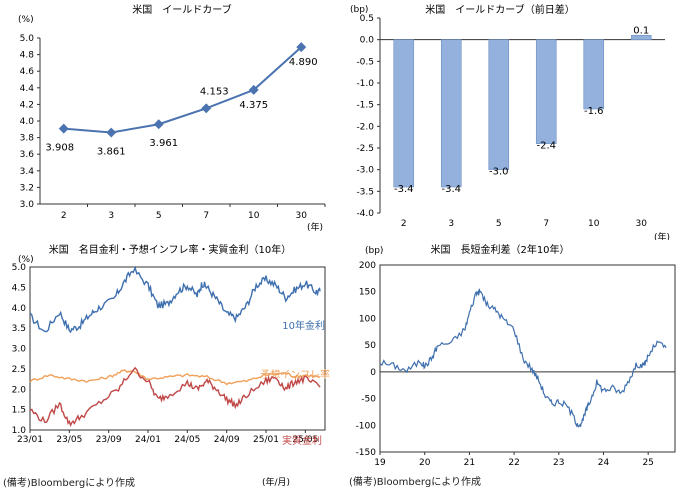 Image resolution: width=680 pixels, height=489 pixels. Describe the element at coordinates (27, 139) in the screenshot. I see `y-tick-label: 3.8` at that location.